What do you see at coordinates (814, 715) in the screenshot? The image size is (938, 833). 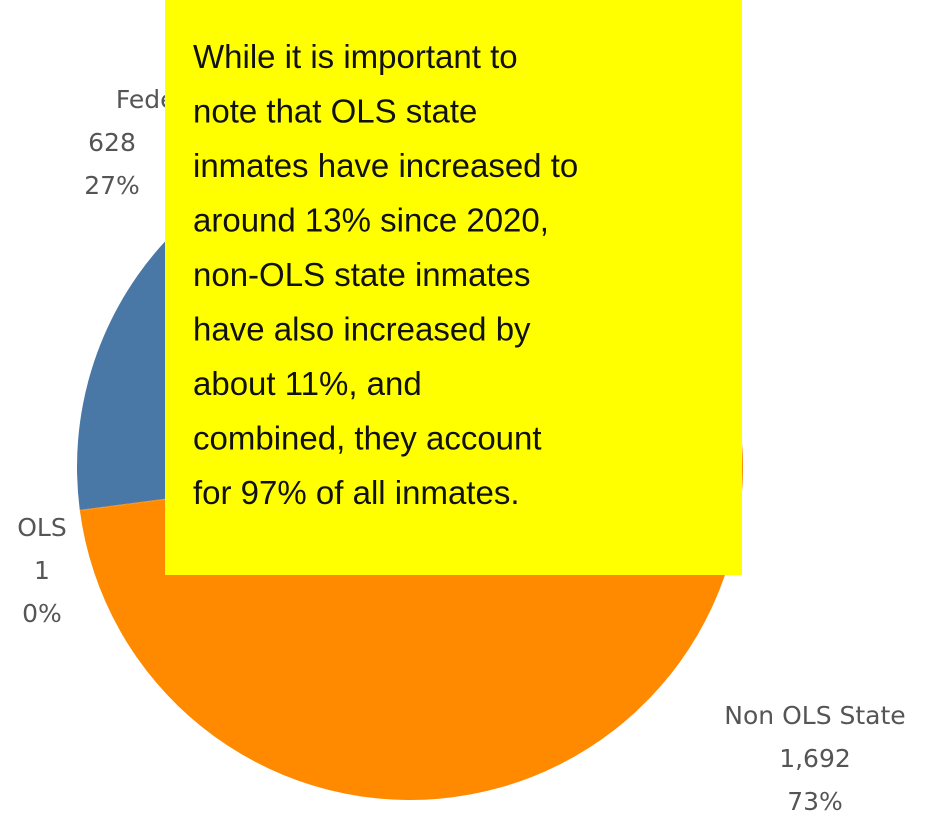 I see `slice-name: Non OLS State` at bounding box center [814, 715].